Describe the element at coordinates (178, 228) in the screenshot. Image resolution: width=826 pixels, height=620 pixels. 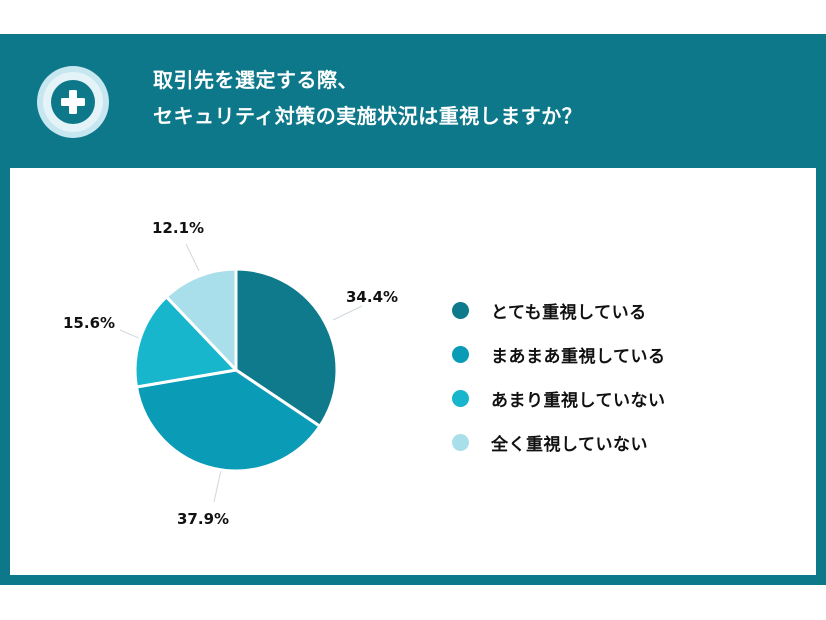
I see `label-not-at-all: 12.1%` at that location.